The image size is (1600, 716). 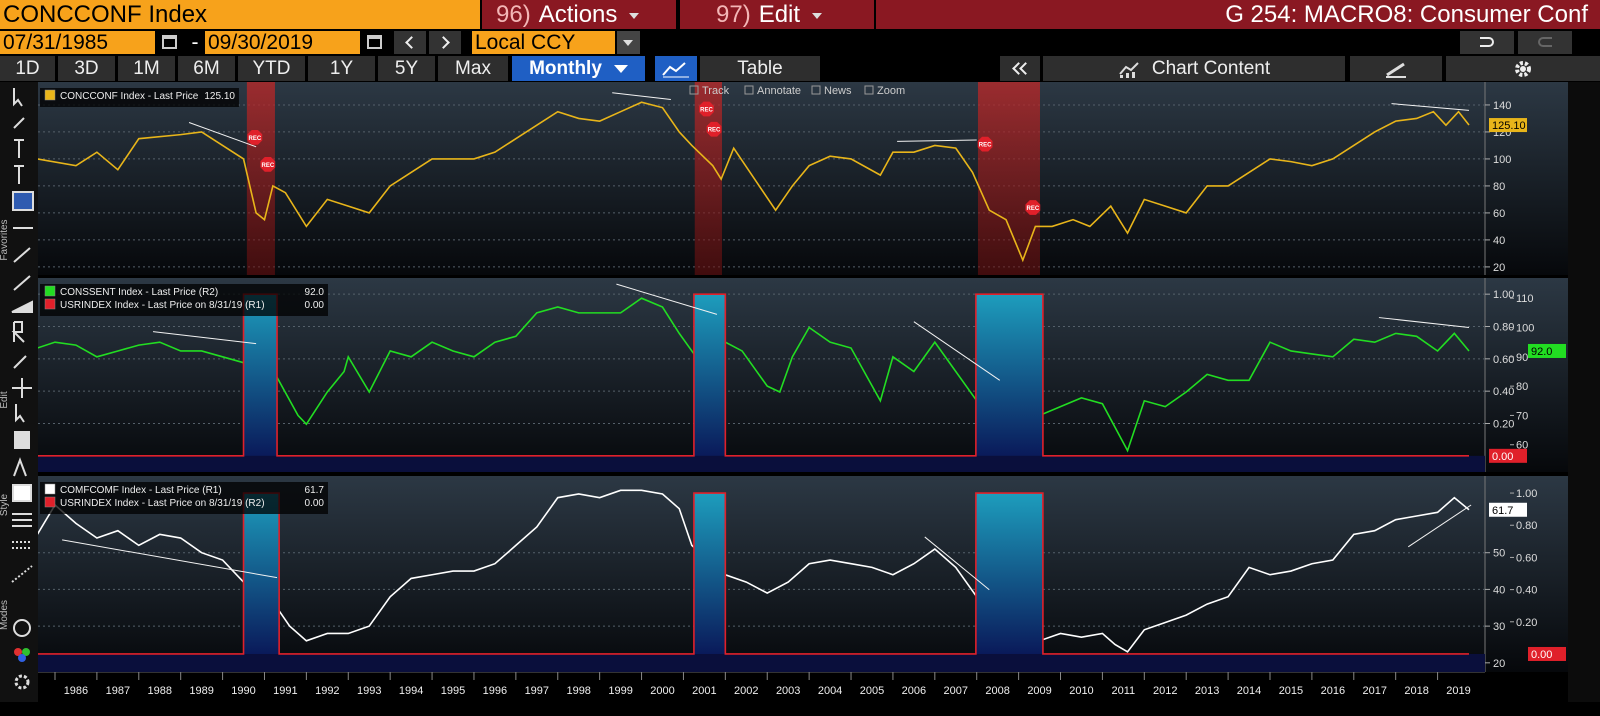 What do you see at coordinates (240, 14) in the screenshot?
I see `security-field: CONCCONF Index` at bounding box center [240, 14].